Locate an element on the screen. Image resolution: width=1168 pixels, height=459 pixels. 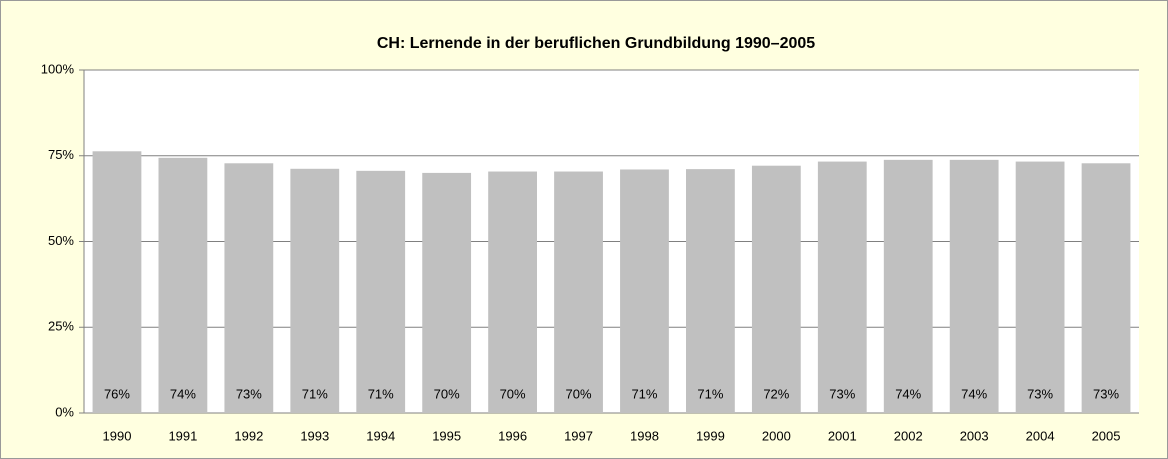
x-tick-label: 1991 is located at coordinates (182, 435).